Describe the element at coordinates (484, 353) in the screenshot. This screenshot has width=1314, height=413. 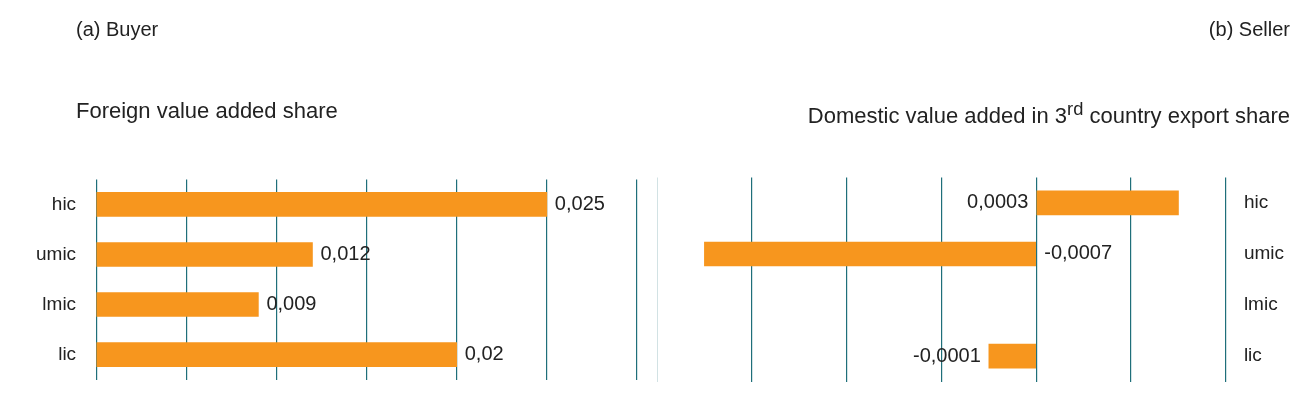
I see `data-label: 0,02` at that location.